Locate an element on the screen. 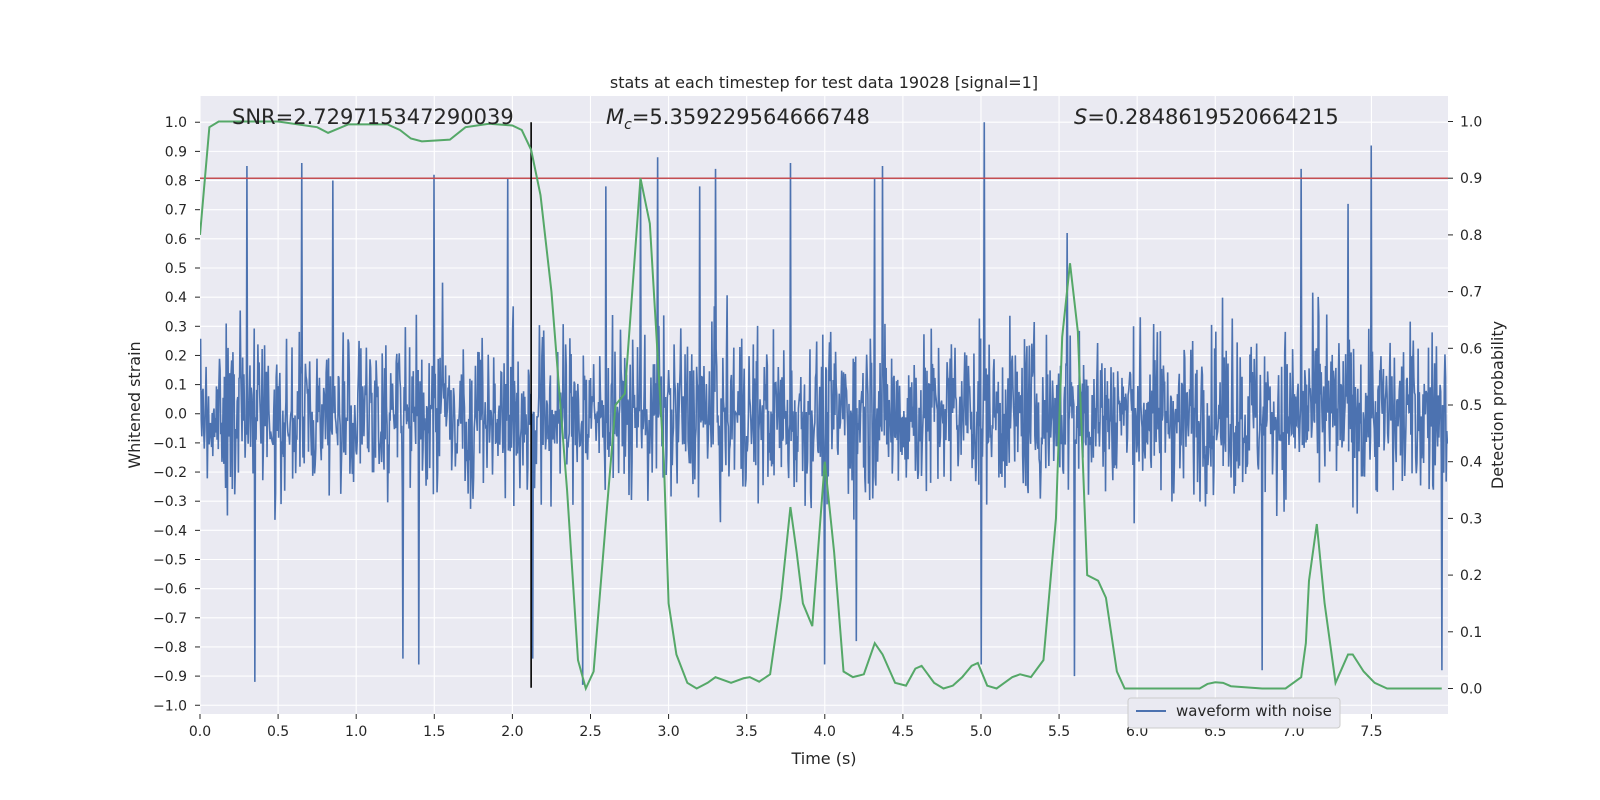 The height and width of the screenshot is (800, 1600). y-right-tick-label: 0.1 is located at coordinates (1471, 633).